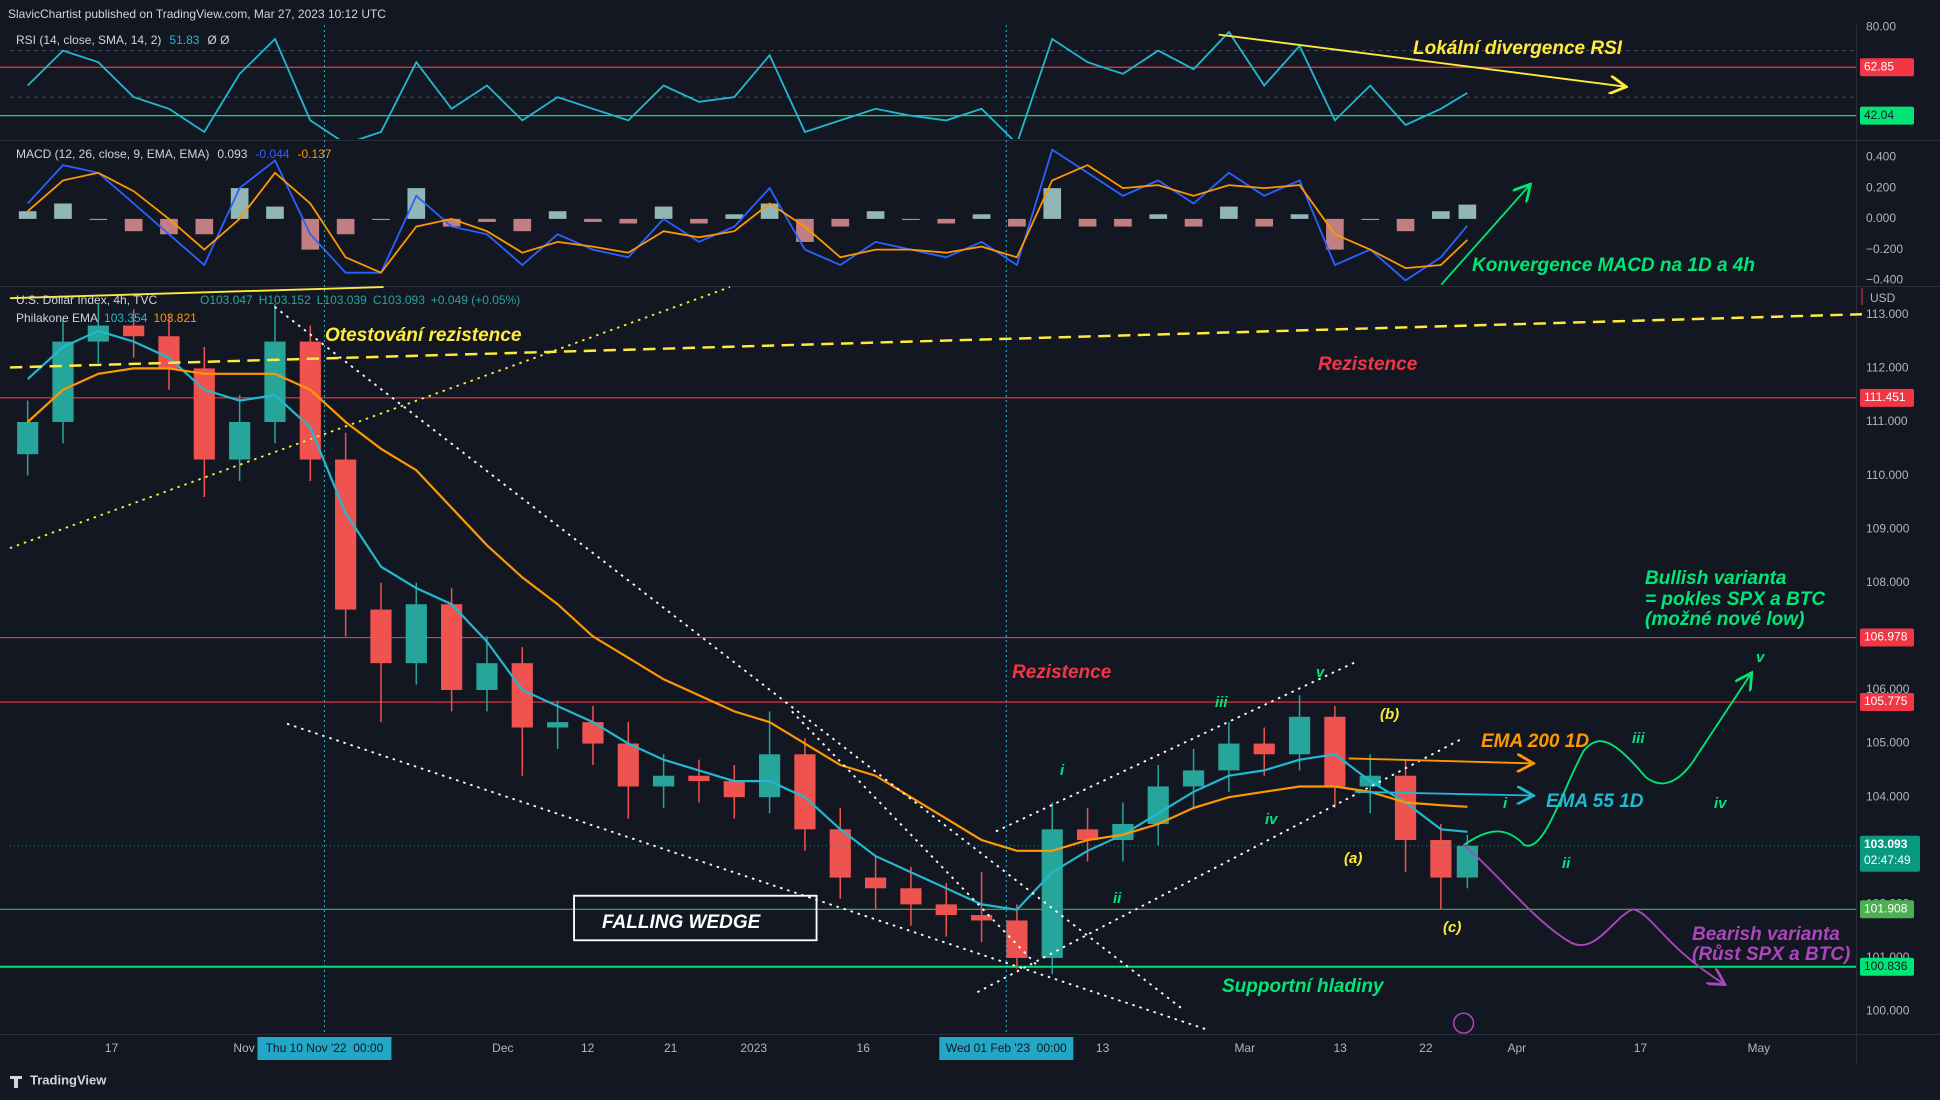  I want to click on indicator-value: 103.821, so click(175, 318).